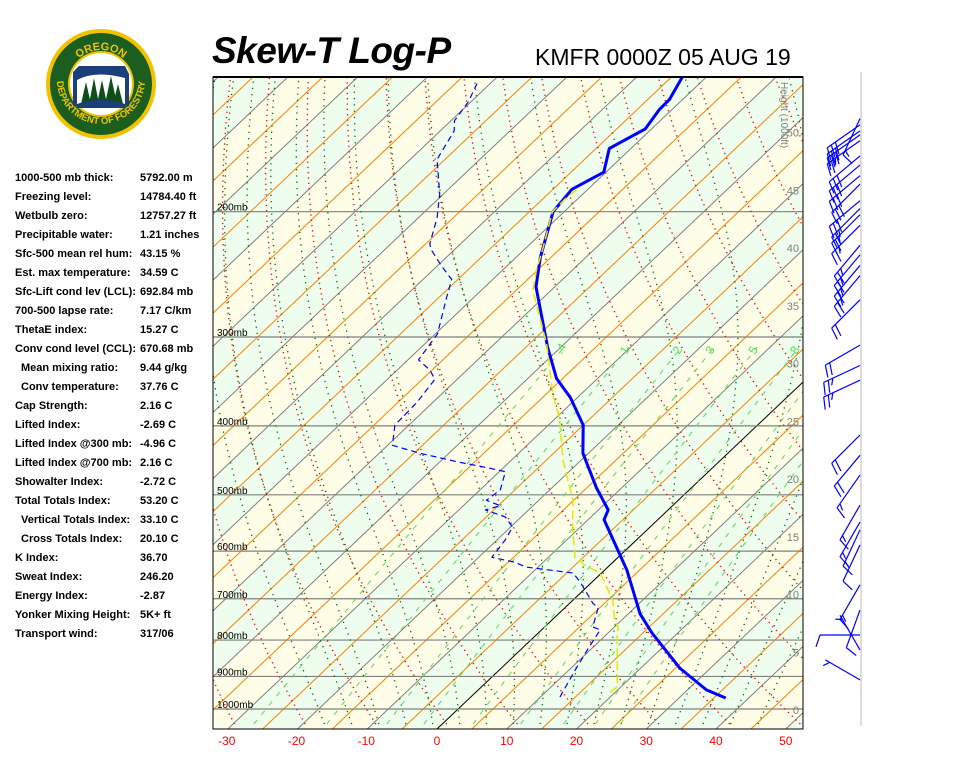 The height and width of the screenshot is (768, 960). I want to click on stat-label: Cap Strength:, so click(51, 406).